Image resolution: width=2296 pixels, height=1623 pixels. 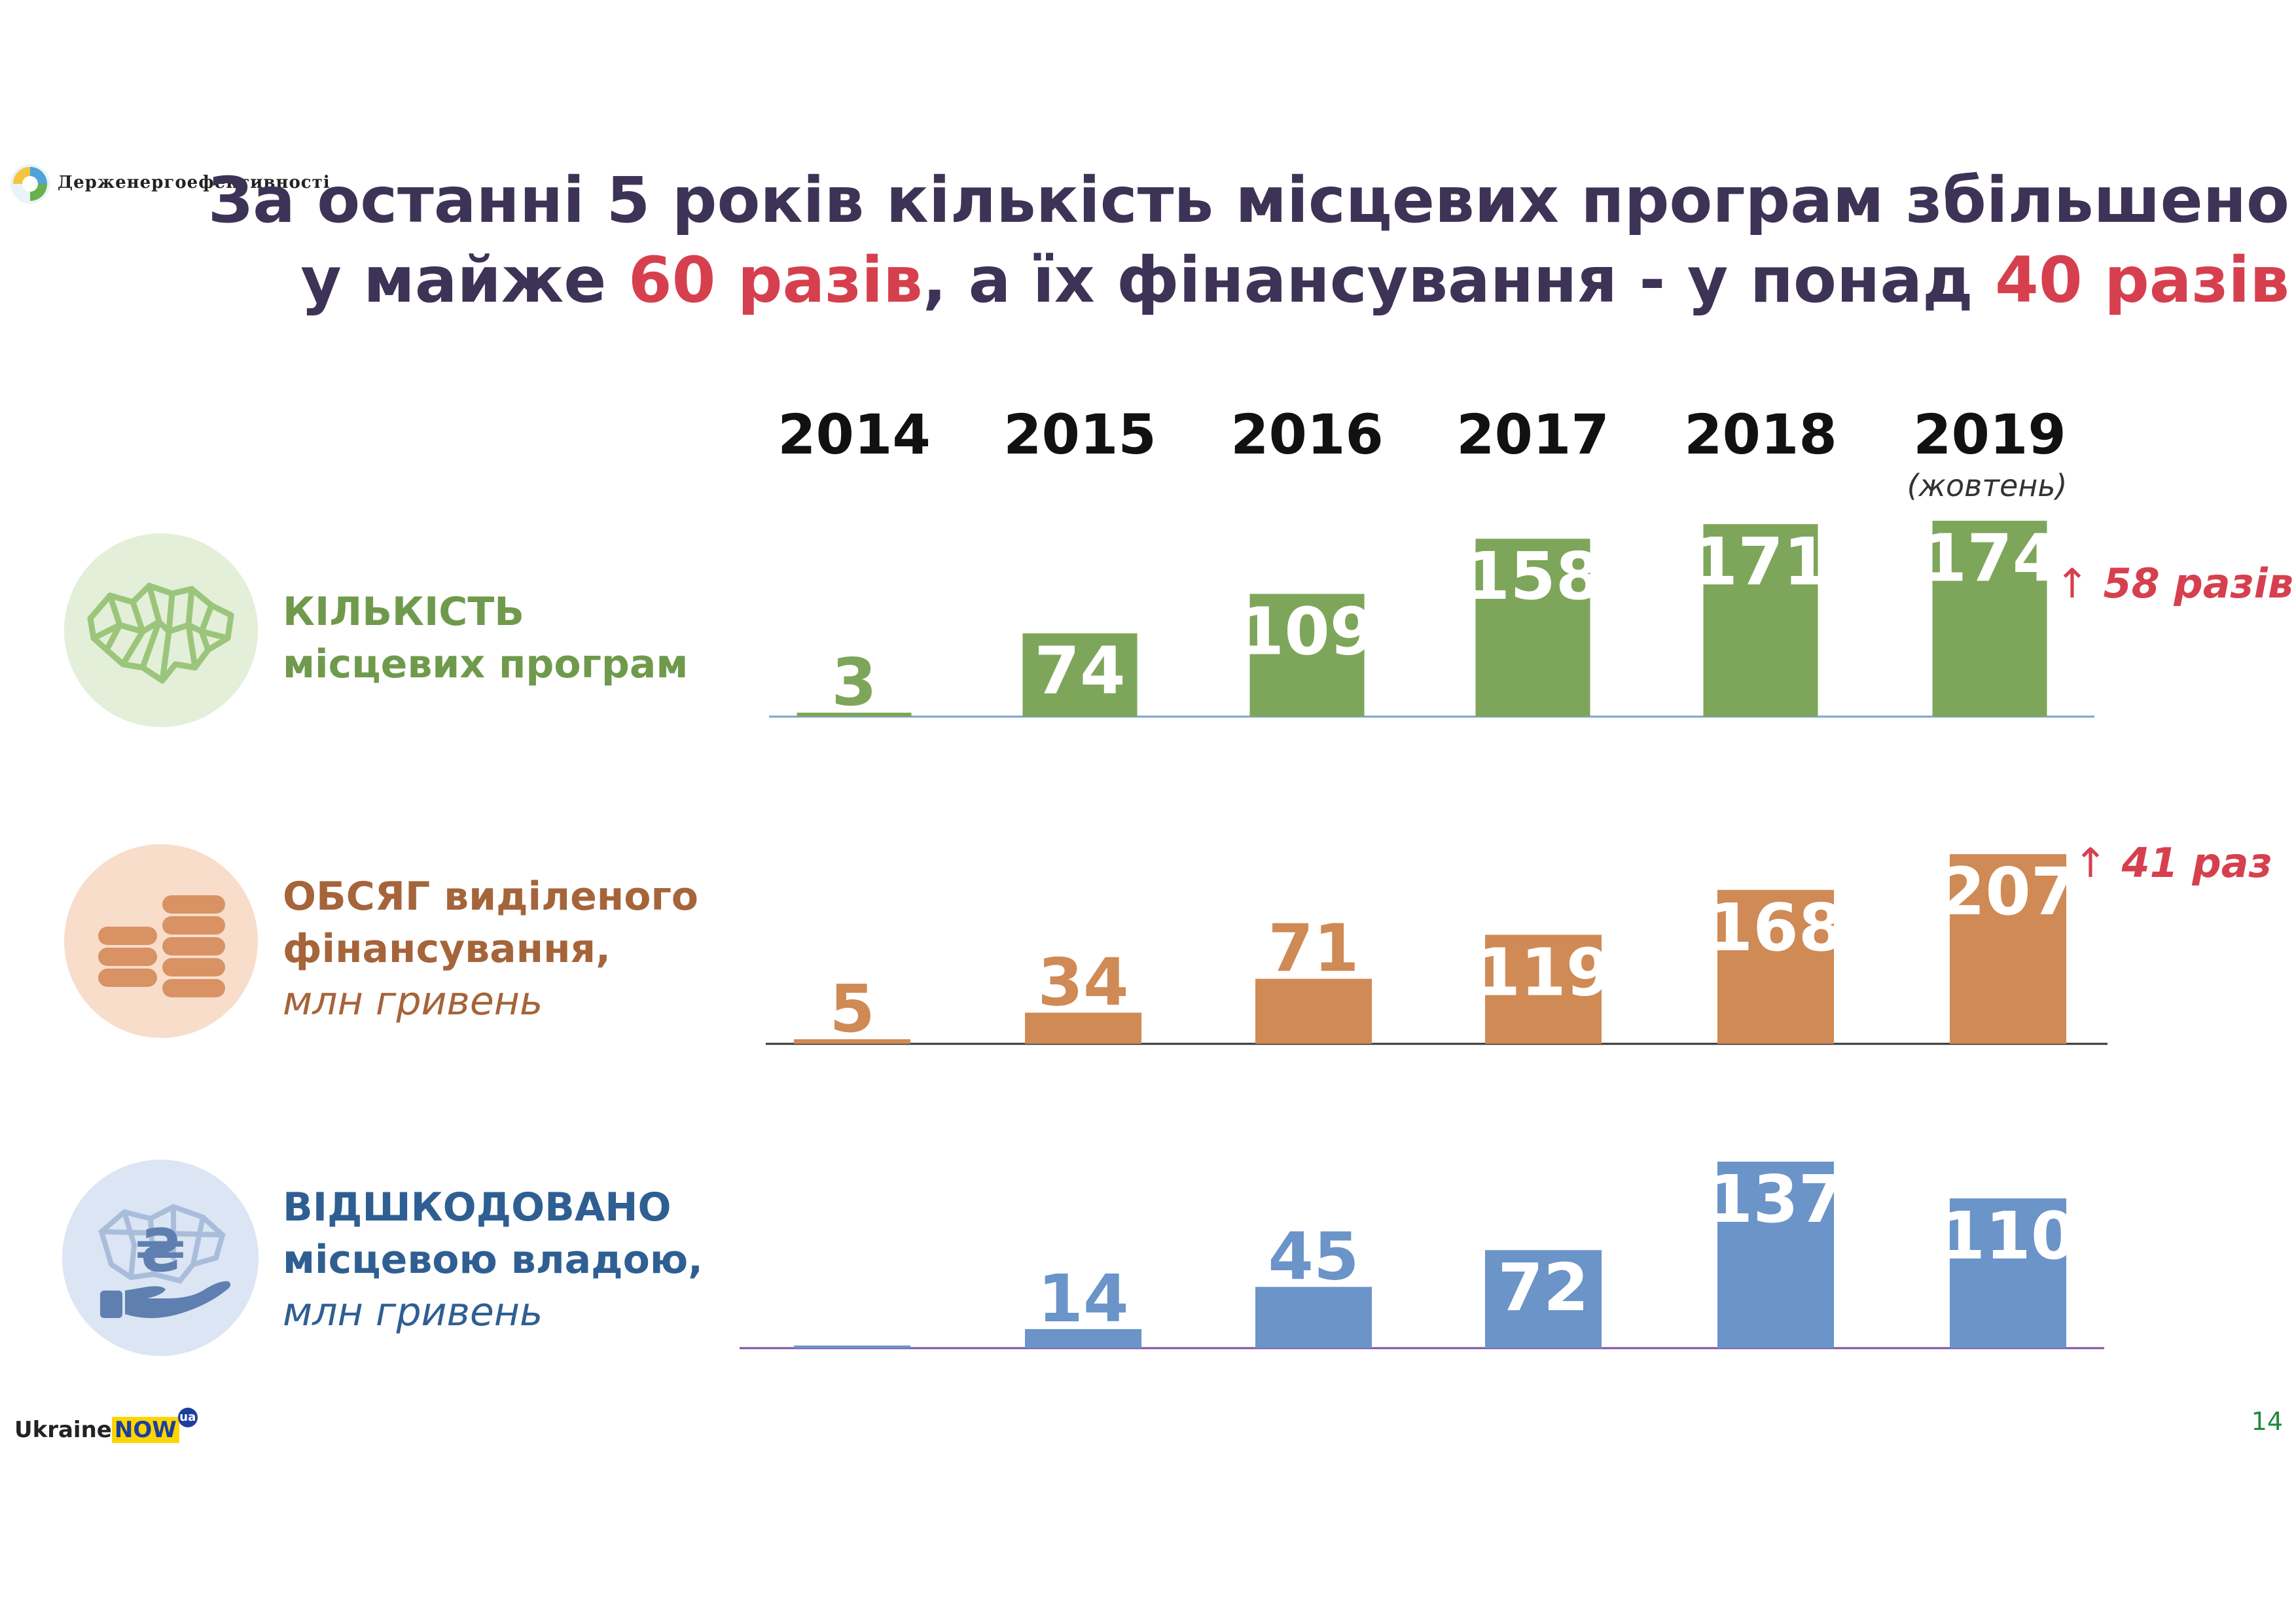 I want to click on ukraine-now-logo: Ukraine NOW ua, so click(x=106, y=1425).